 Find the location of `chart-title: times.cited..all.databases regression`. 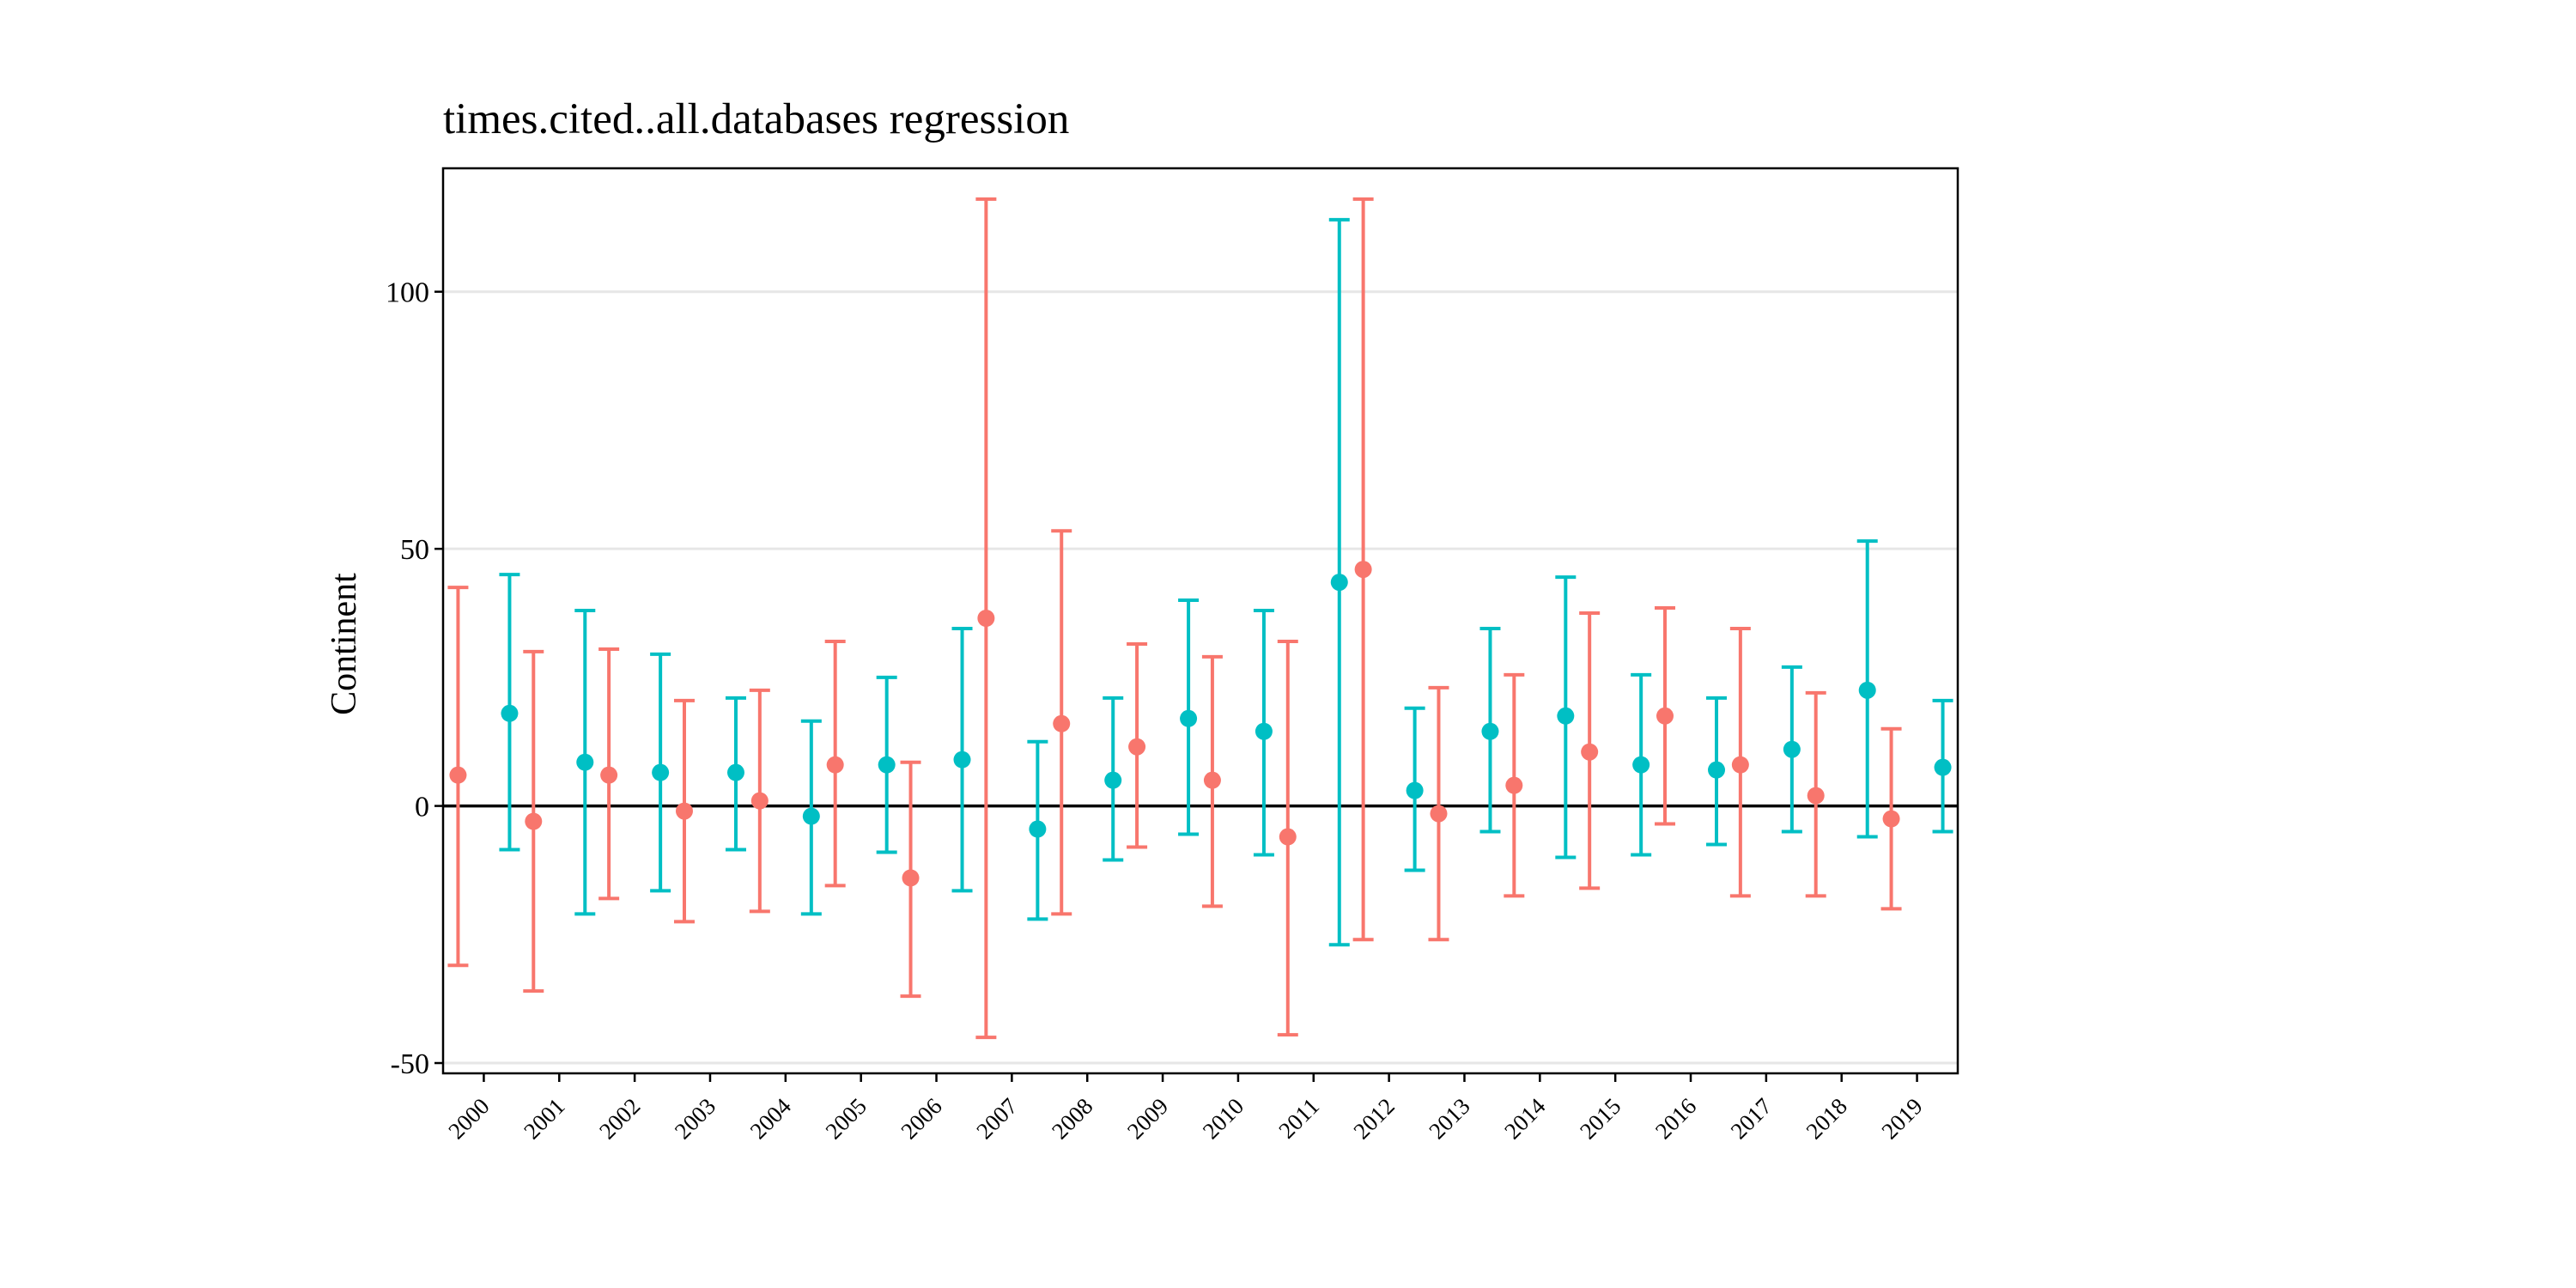

chart-title: times.cited..all.databases regression is located at coordinates (756, 119).